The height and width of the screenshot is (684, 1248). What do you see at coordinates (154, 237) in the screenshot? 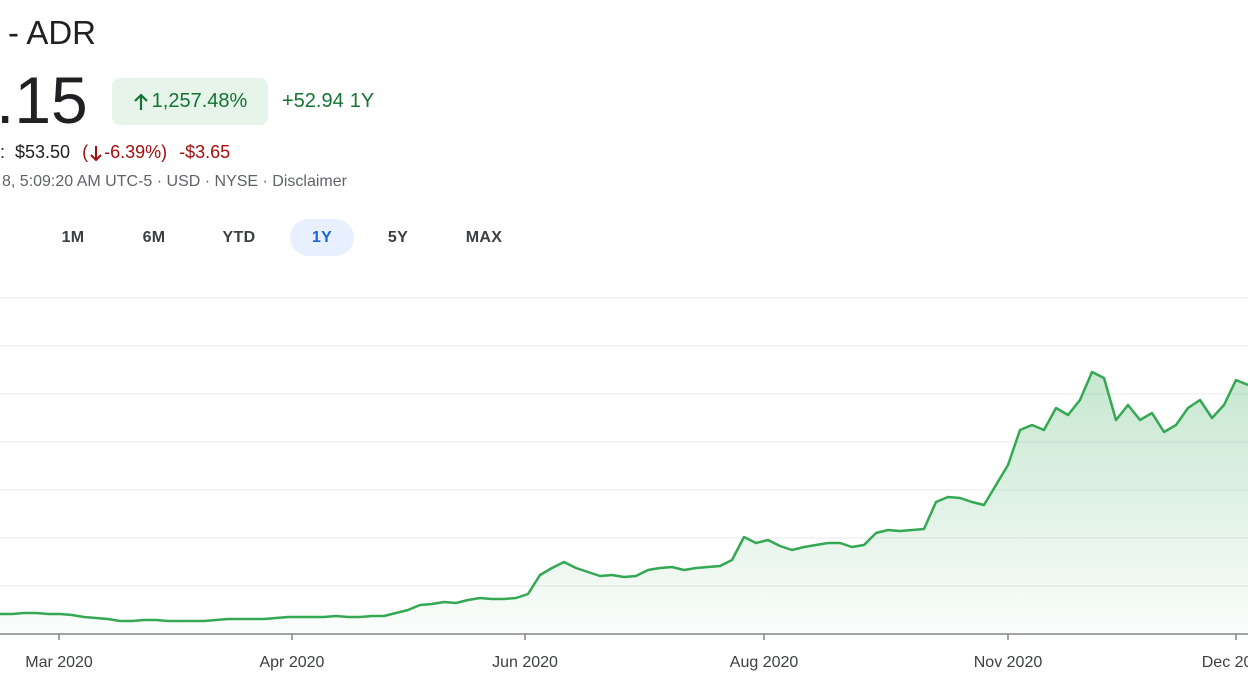
I see `range-tab: 6M` at bounding box center [154, 237].